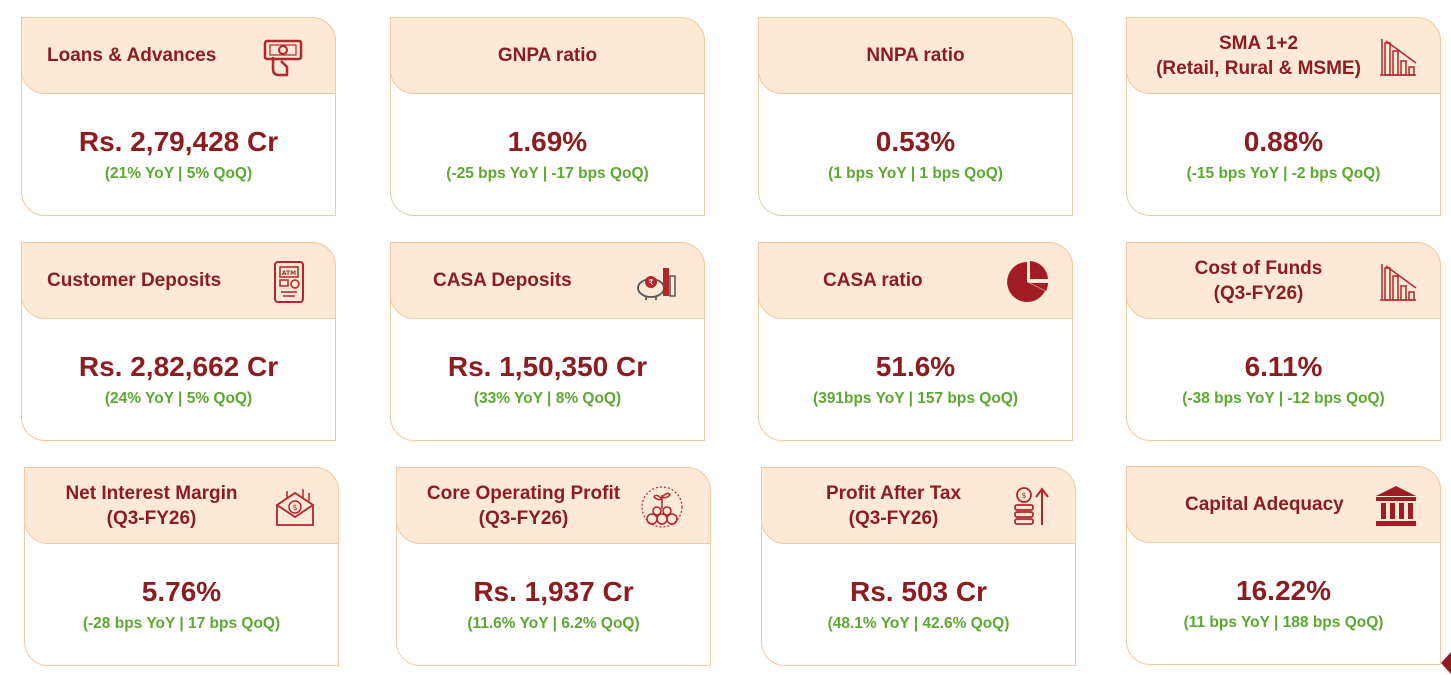 This screenshot has height=675, width=1451. What do you see at coordinates (547, 173) in the screenshot?
I see `metric-change: (-25 bps YoY | -17 bps QoQ)` at bounding box center [547, 173].